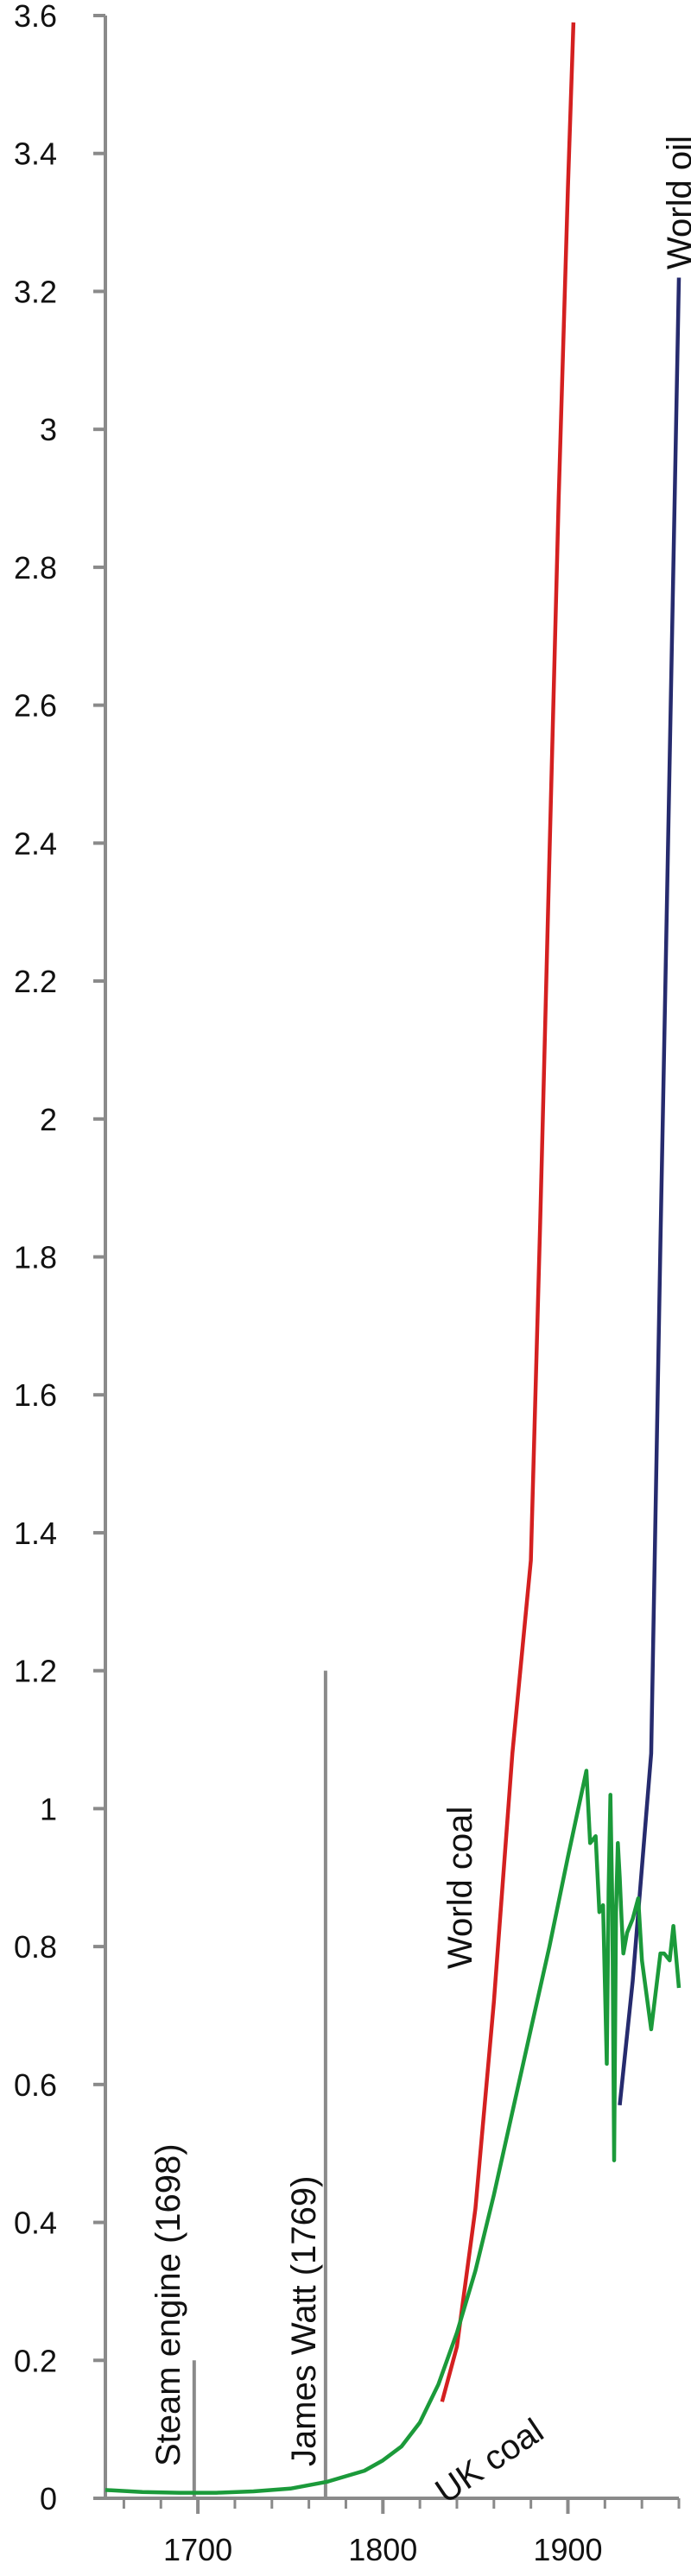 This screenshot has width=691, height=2576. What do you see at coordinates (35, 706) in the screenshot?
I see `y-tick-label: 2.6` at bounding box center [35, 706].